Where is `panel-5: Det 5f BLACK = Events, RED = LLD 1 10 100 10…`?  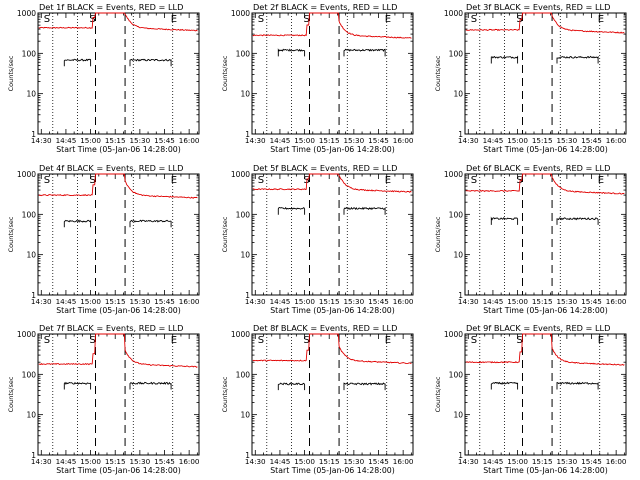
panel-5: Det 5f BLACK = Events, RED = LLD 1 10 100 10… is located at coordinates (317, 239).